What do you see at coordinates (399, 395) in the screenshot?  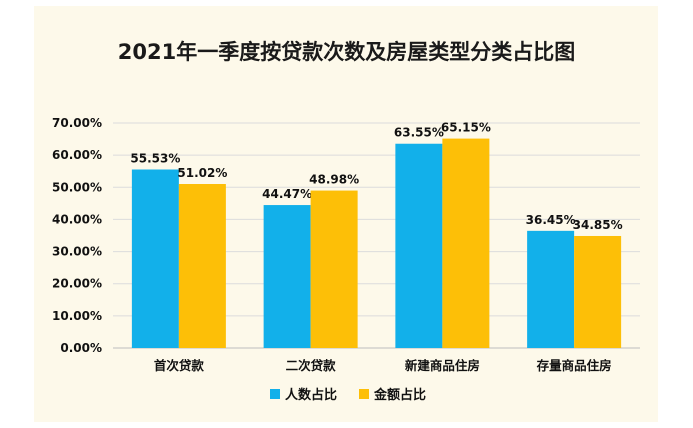 I see `legend-label: 金额占比` at bounding box center [399, 395].